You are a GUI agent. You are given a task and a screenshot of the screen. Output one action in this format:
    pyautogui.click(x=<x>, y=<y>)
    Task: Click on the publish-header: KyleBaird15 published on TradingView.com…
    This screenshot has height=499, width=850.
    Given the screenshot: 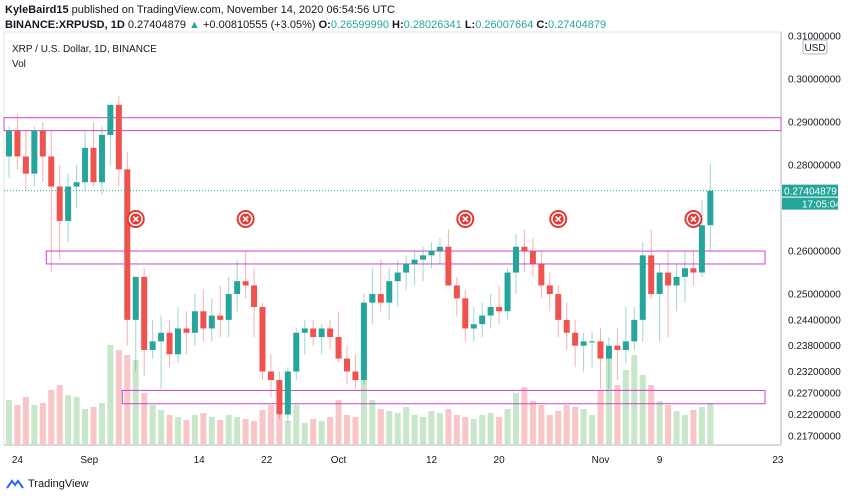 What is the action you would take?
    pyautogui.click(x=305, y=18)
    